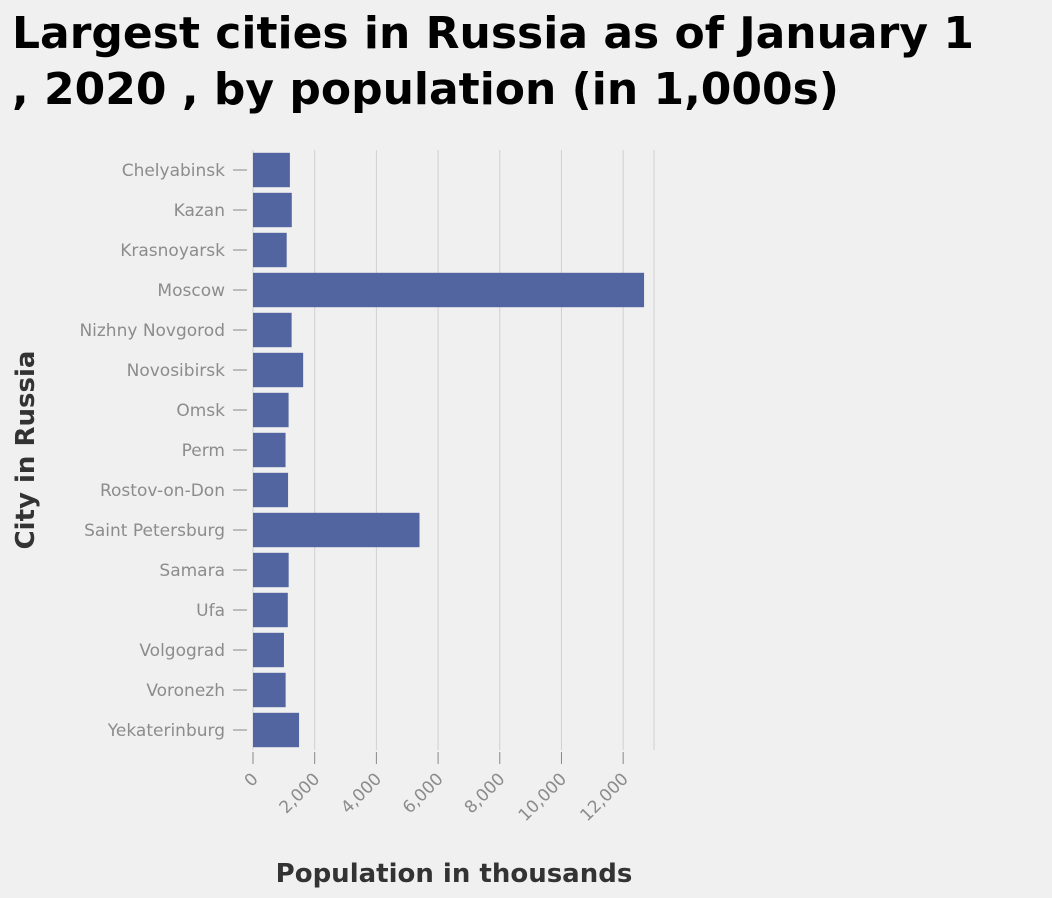 The height and width of the screenshot is (898, 1052). I want to click on y-tick-label: Moscow, so click(191, 291).